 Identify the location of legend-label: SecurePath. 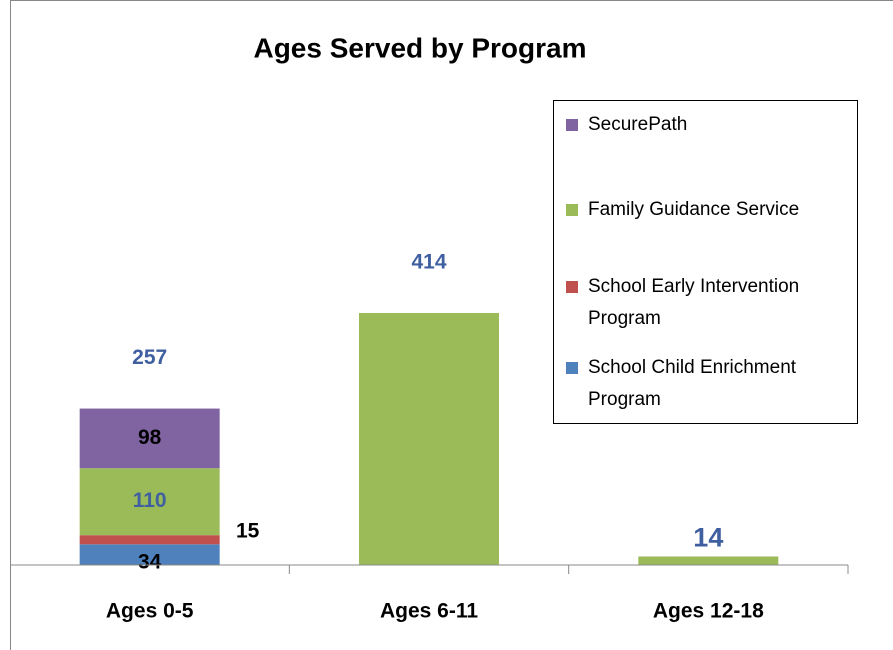
(637, 124).